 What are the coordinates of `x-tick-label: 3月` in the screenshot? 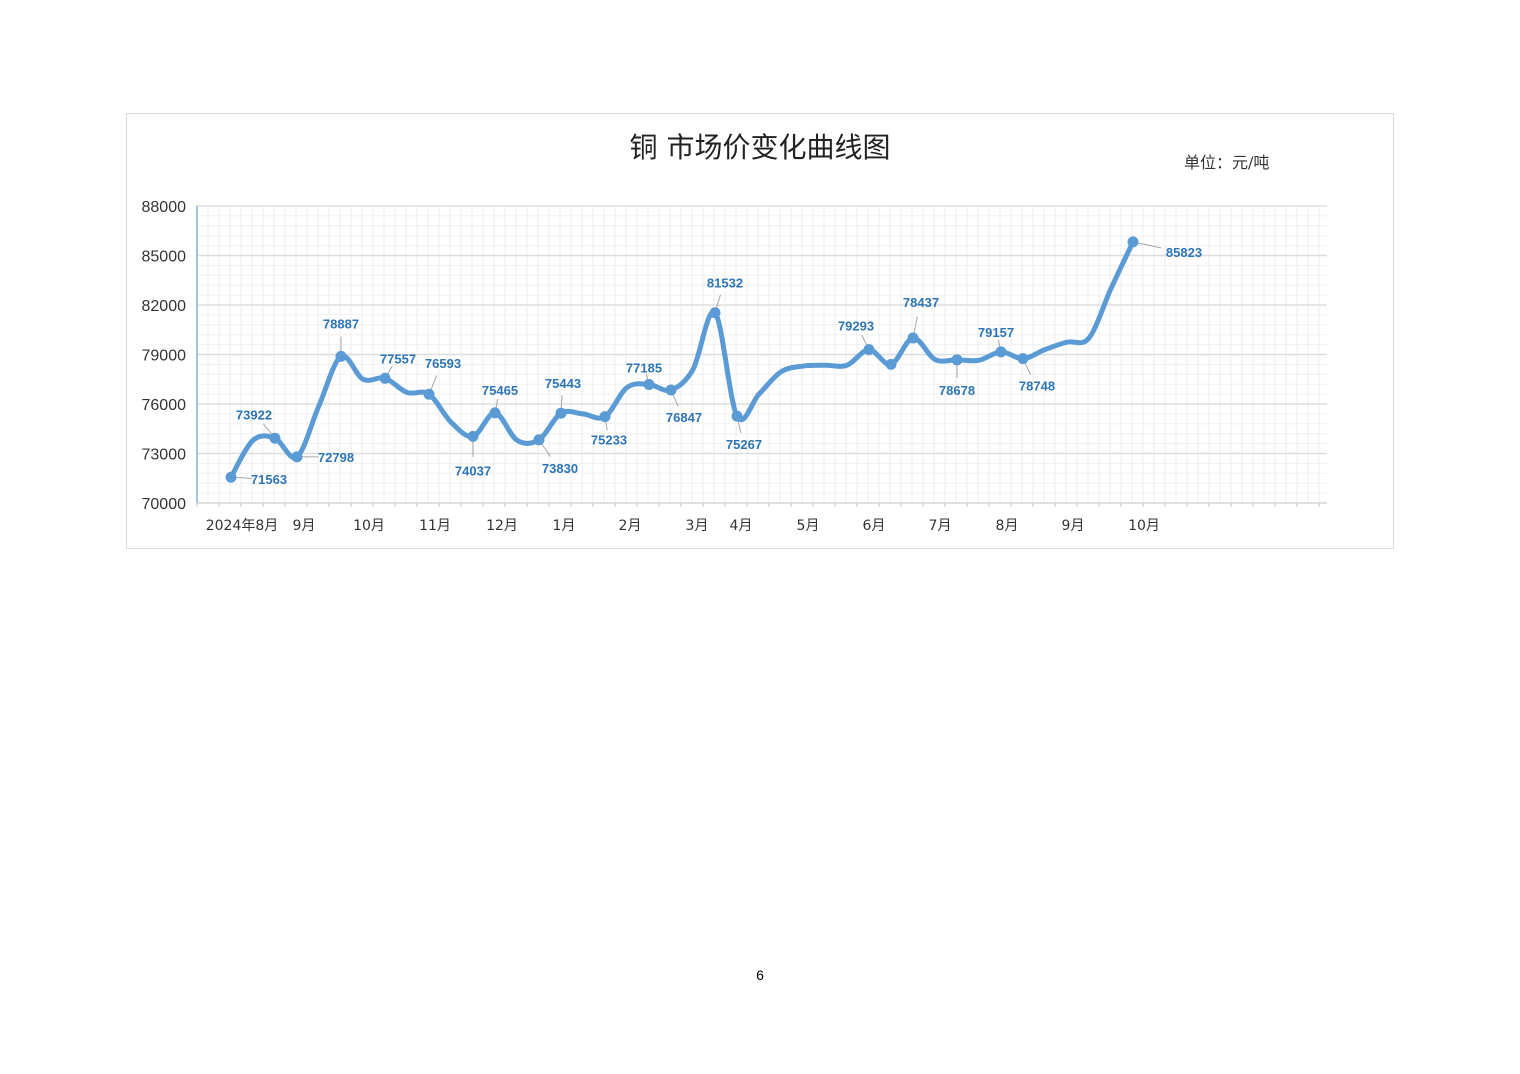 It's located at (697, 526).